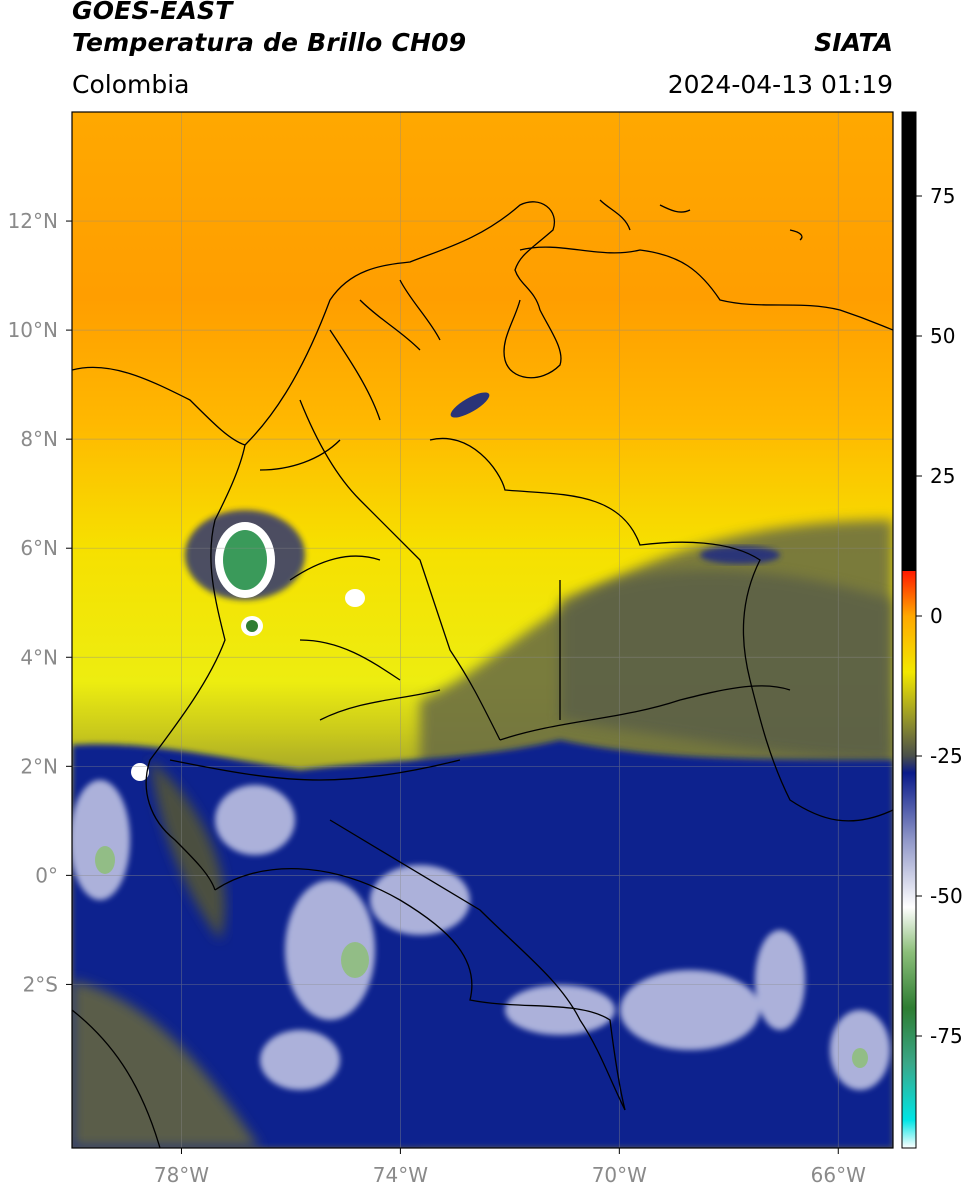  Describe the element at coordinates (40, 984) in the screenshot. I see `lat-tick-label: 2°S` at that location.